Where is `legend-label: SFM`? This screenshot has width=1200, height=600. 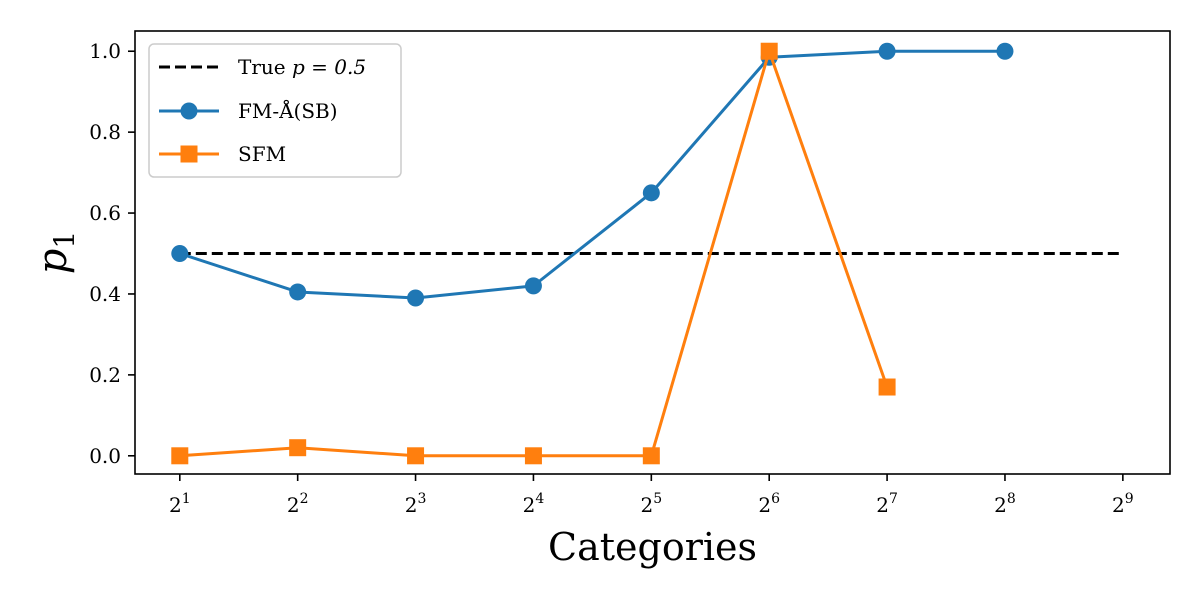 legend-label: SFM is located at coordinates (262, 154).